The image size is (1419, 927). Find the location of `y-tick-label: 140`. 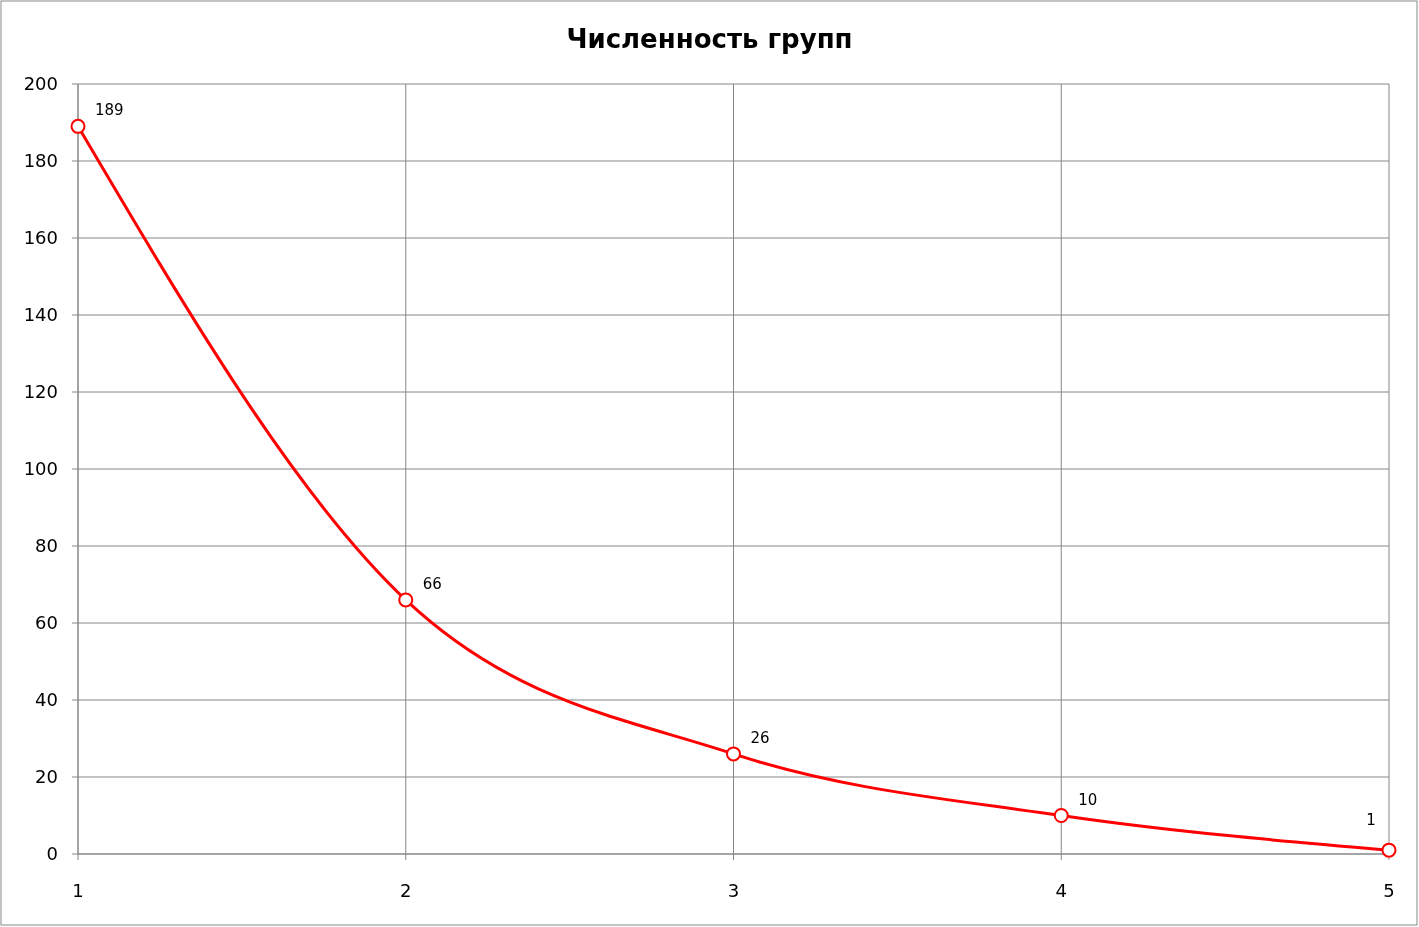

y-tick-label: 140 is located at coordinates (40, 314).